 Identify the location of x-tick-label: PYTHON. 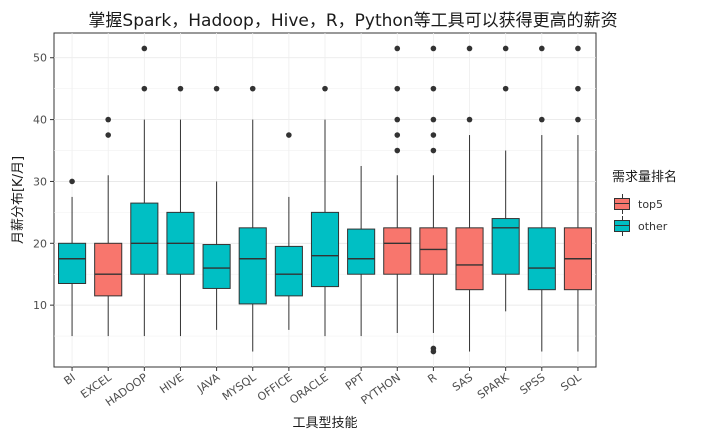
(381, 389).